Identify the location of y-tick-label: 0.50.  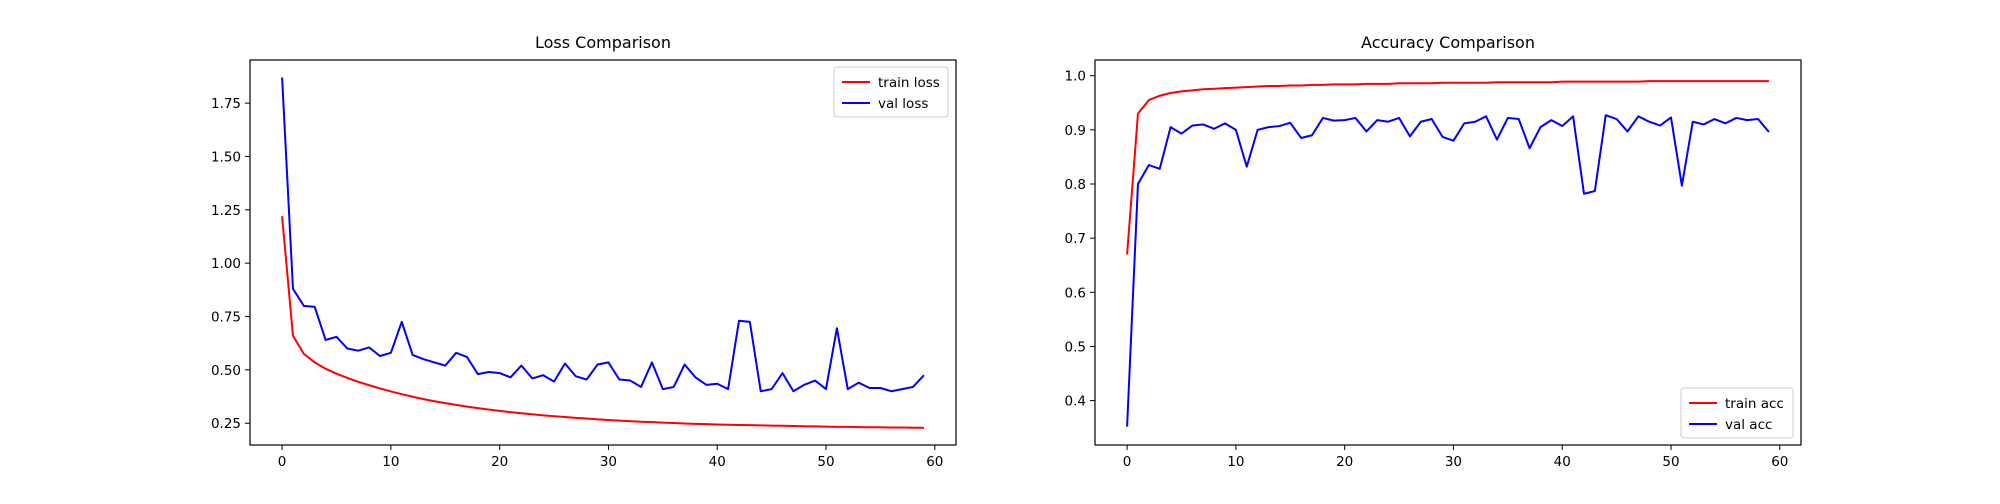
(226, 371).